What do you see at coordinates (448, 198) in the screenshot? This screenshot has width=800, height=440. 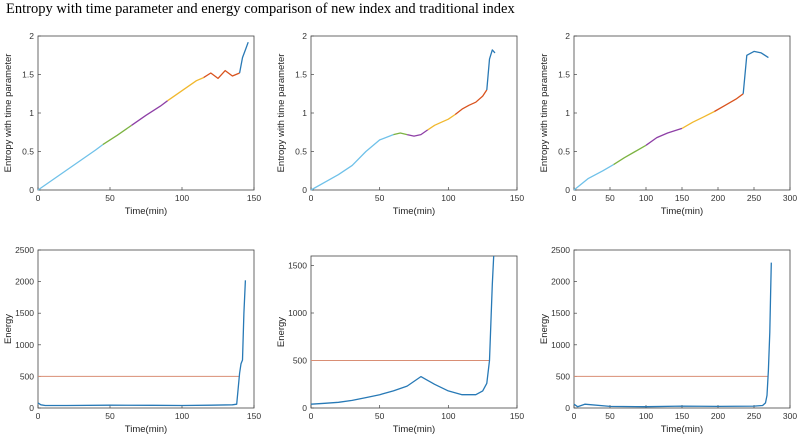 I see `chart-2-xtick-label: 100` at bounding box center [448, 198].